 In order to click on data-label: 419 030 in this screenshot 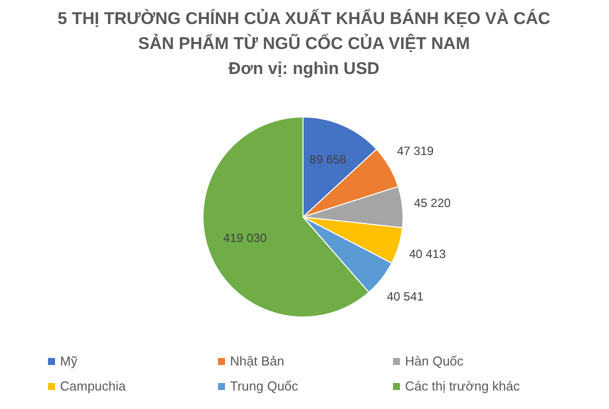, I will do `click(245, 237)`.